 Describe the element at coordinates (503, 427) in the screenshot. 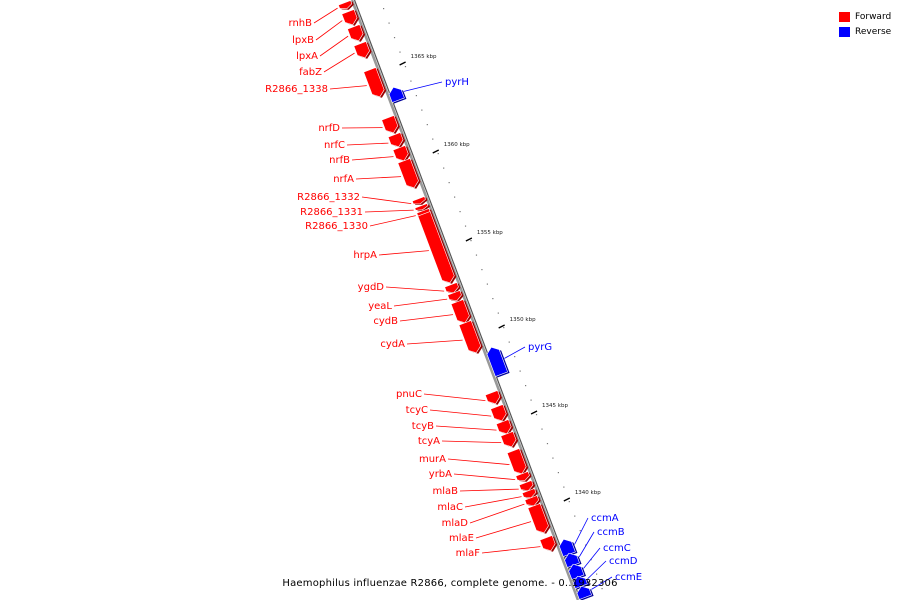

I see `gene-arrow-tcyB` at that location.